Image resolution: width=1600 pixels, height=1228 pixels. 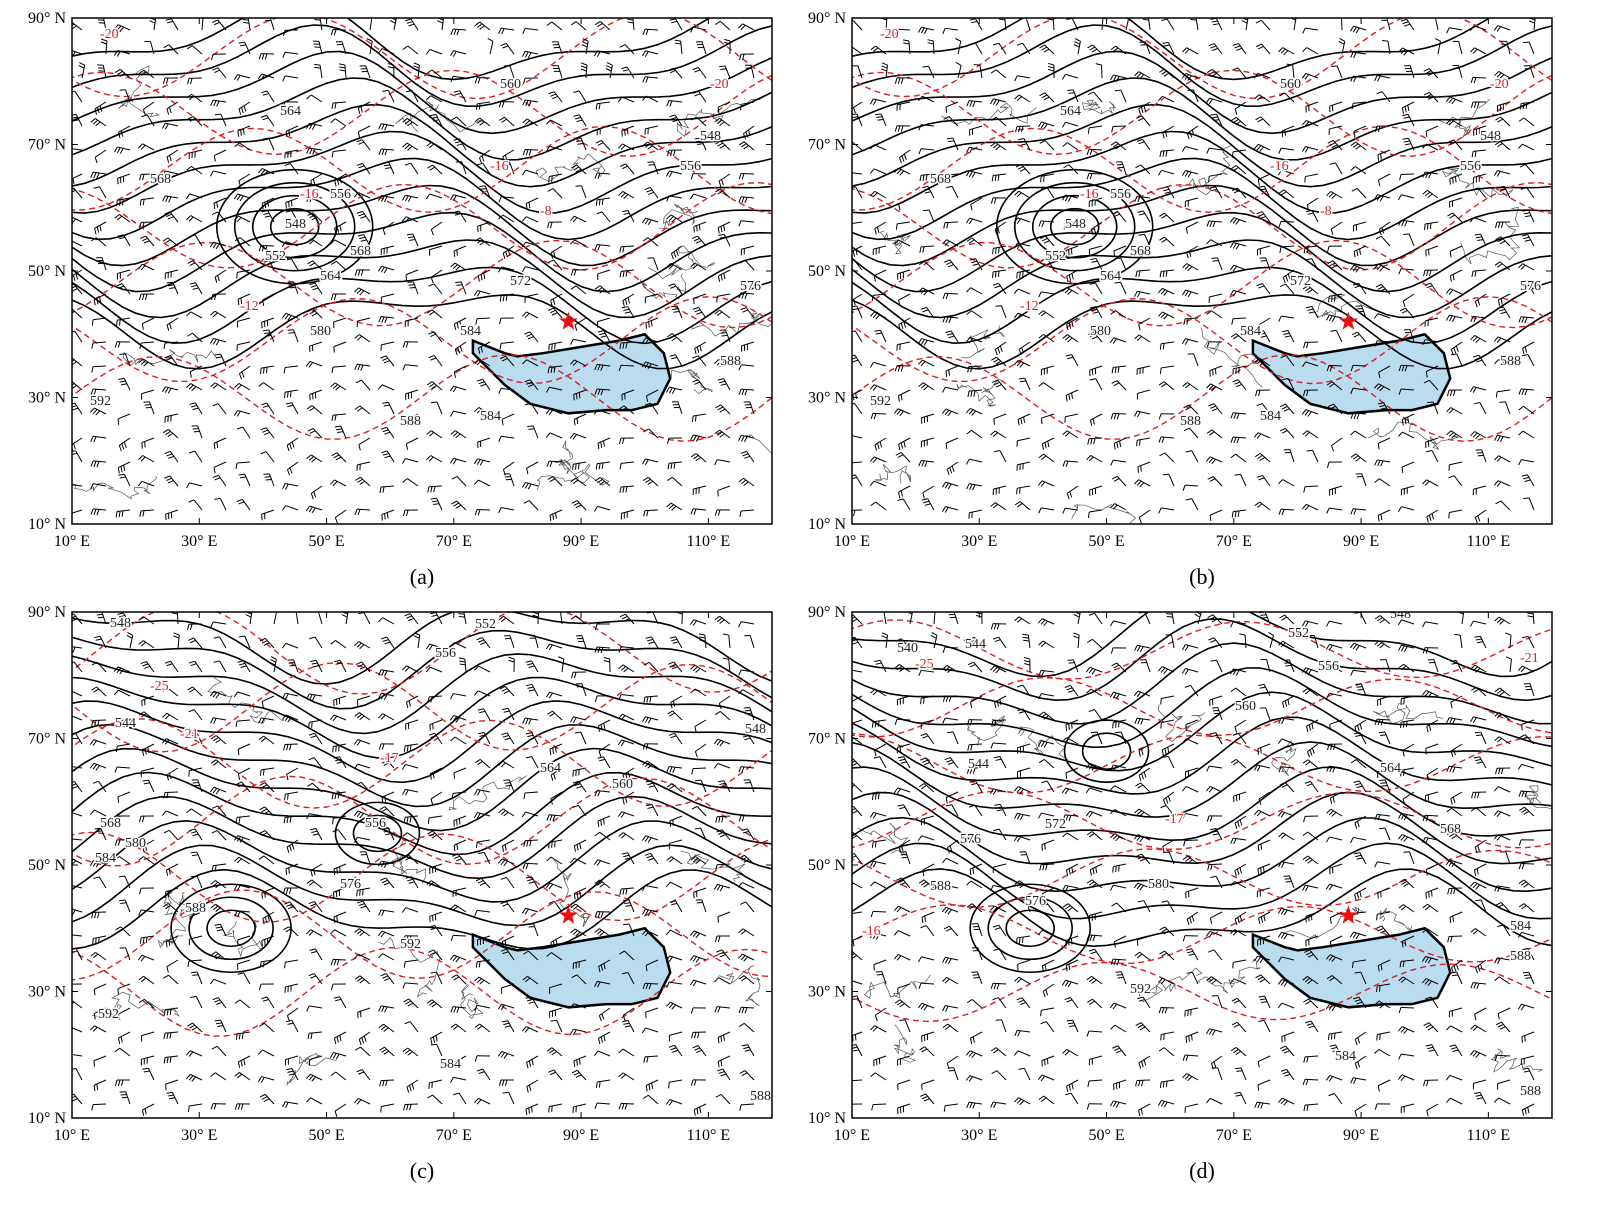 I want to click on contour-label: 588, so click(x=1190, y=421).